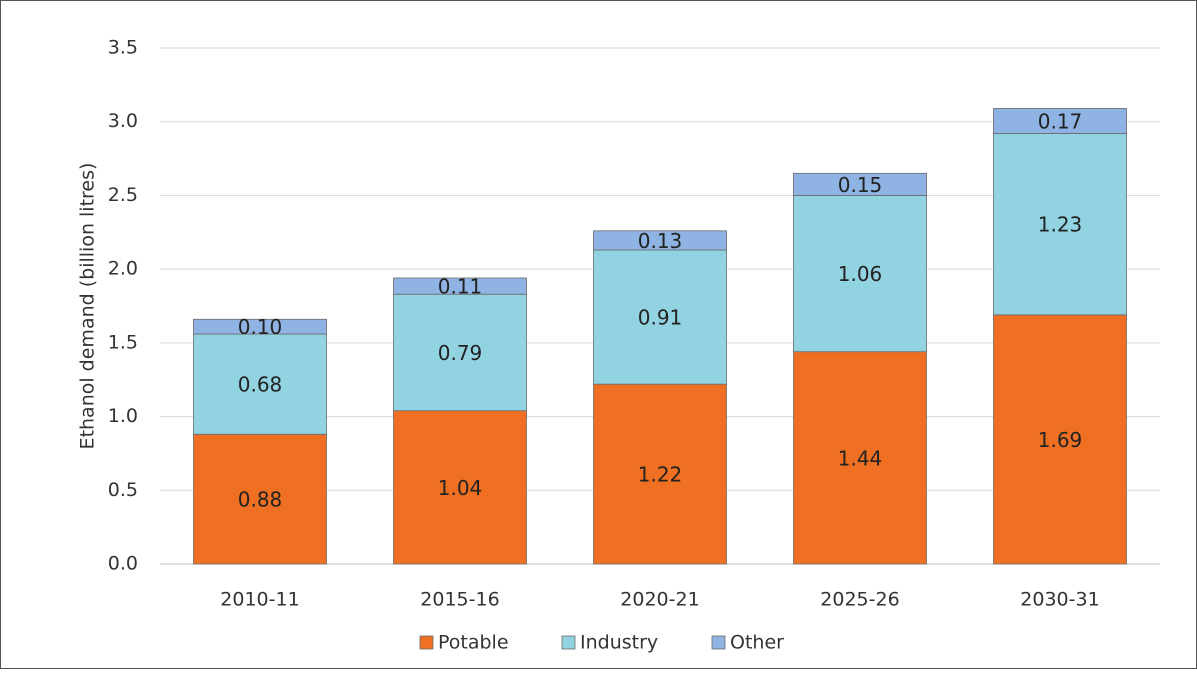  Describe the element at coordinates (459, 600) in the screenshot. I see `x-tick-label: 2015-16` at that location.